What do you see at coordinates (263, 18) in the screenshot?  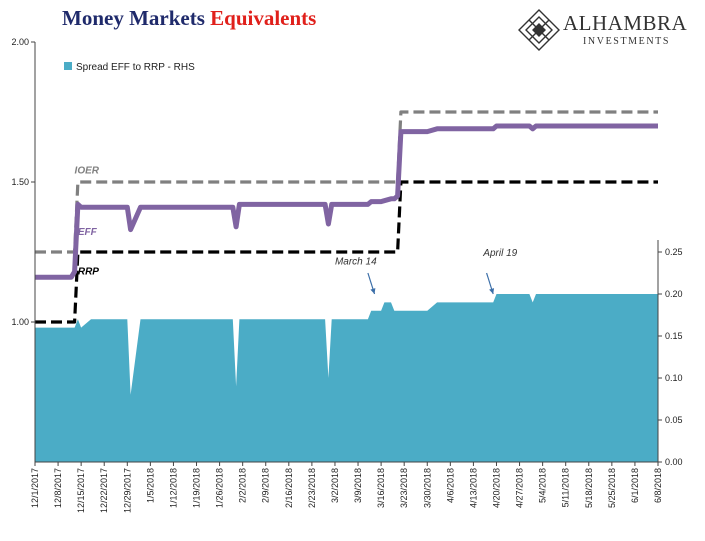 I see `title-part-2: Equivalents` at bounding box center [263, 18].